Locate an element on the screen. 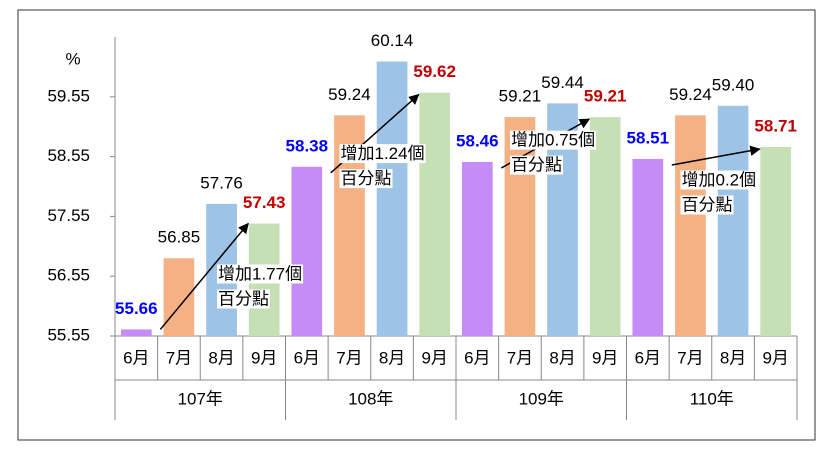  data-label: 58.46 is located at coordinates (477, 140).